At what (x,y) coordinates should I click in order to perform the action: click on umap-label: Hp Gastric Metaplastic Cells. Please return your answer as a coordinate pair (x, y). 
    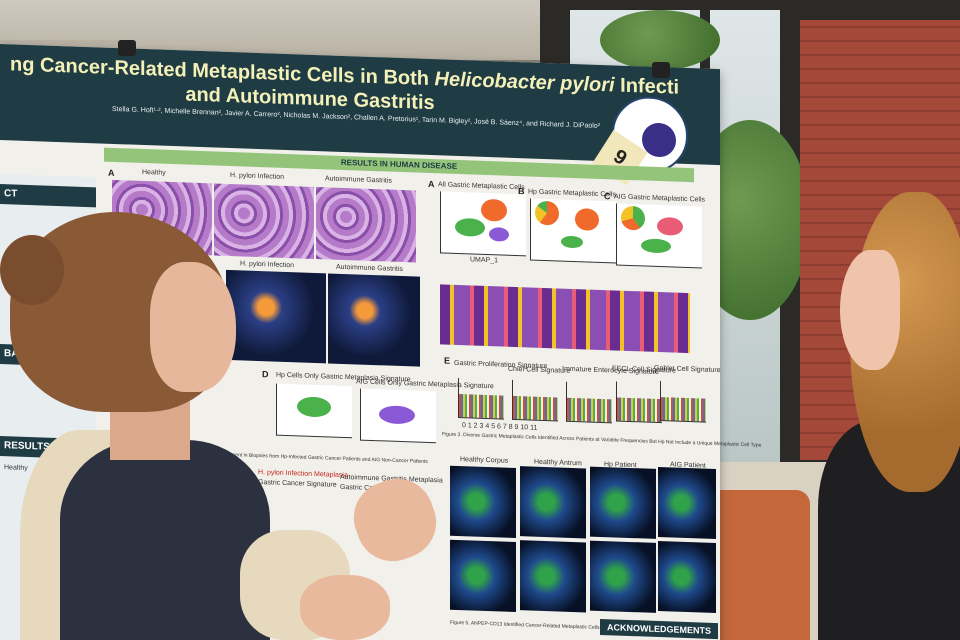
    Looking at the image, I should click on (572, 193).